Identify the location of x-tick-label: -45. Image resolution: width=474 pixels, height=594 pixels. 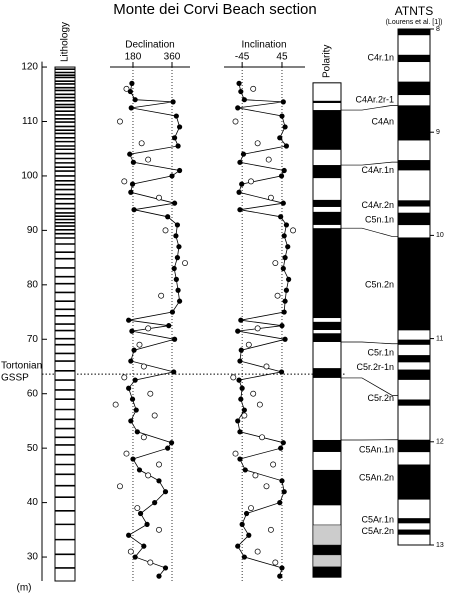
(242, 57).